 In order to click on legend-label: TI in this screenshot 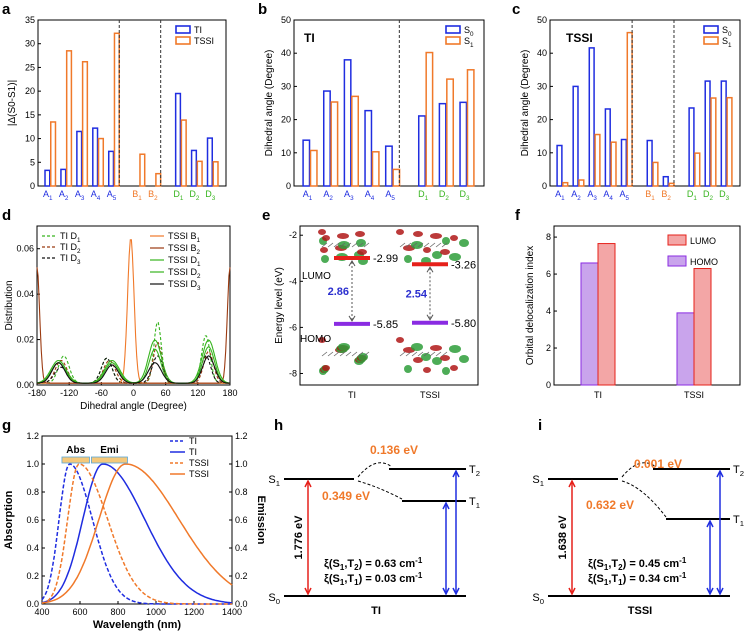, I will do `click(198, 30)`.